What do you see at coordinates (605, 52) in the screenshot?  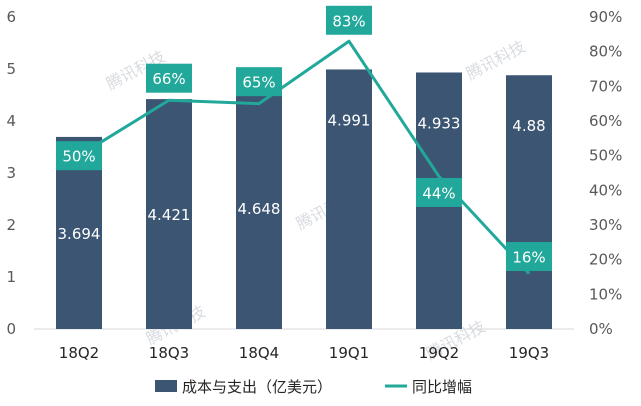 I see `right-tick-label: 80%` at bounding box center [605, 52].